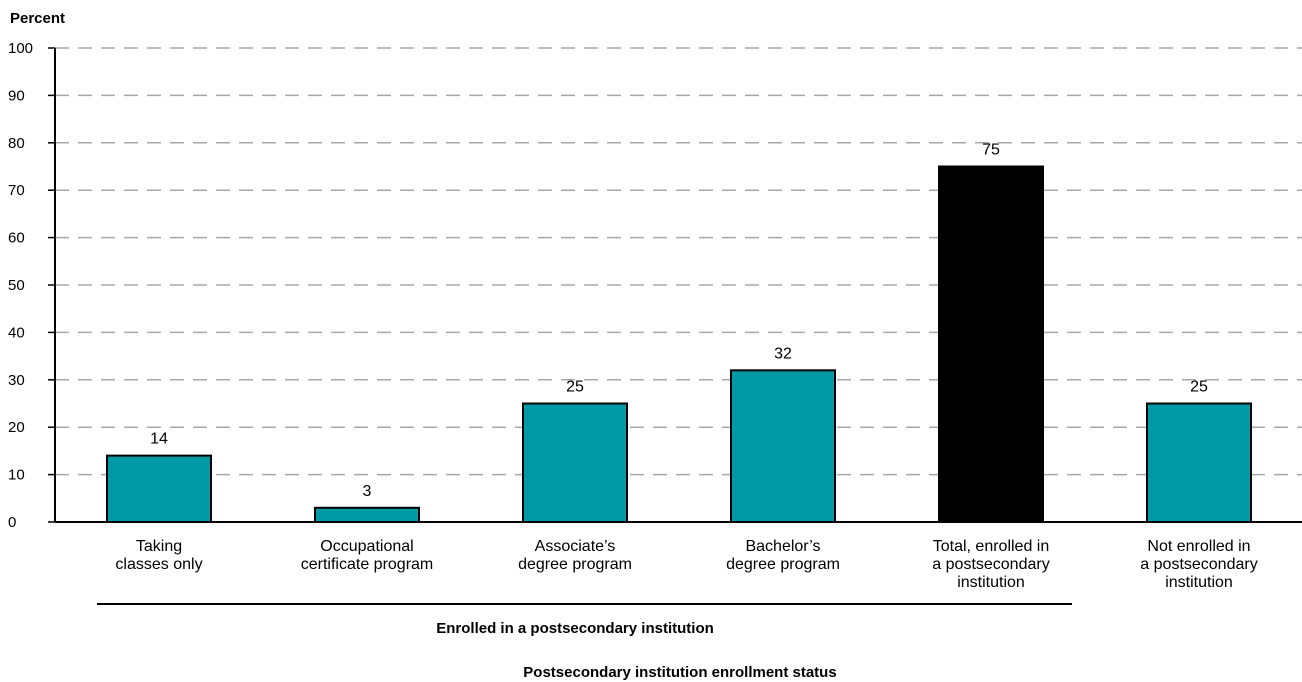  What do you see at coordinates (31, 285) in the screenshot?
I see `y-axis-ticks: 0 10 20 30 40 50 60 70 80 90 100` at bounding box center [31, 285].